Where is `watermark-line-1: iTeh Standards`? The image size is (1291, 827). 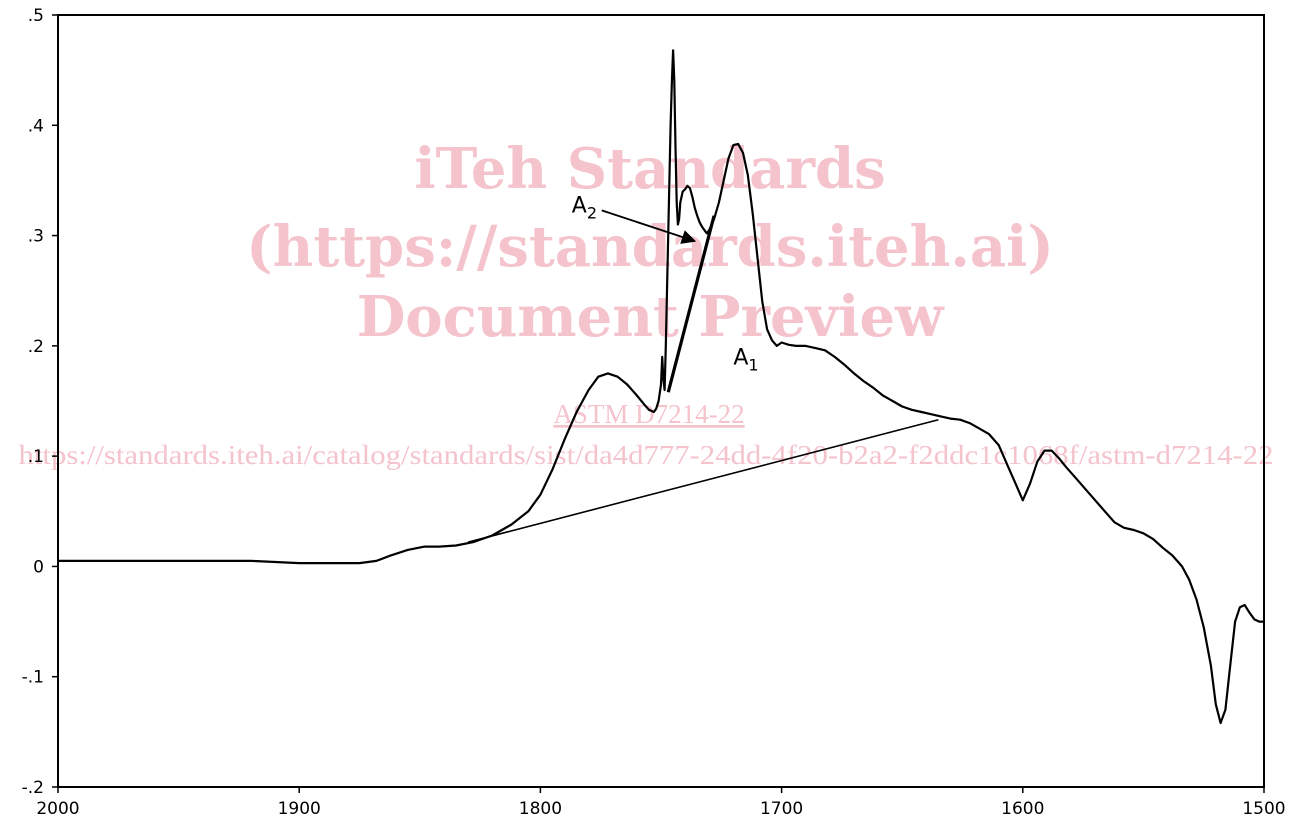 watermark-line-1: iTeh Standards is located at coordinates (649, 169).